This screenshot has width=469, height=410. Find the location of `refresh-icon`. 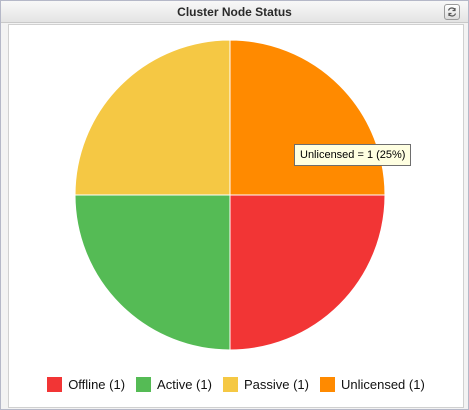

refresh-icon is located at coordinates (452, 12).